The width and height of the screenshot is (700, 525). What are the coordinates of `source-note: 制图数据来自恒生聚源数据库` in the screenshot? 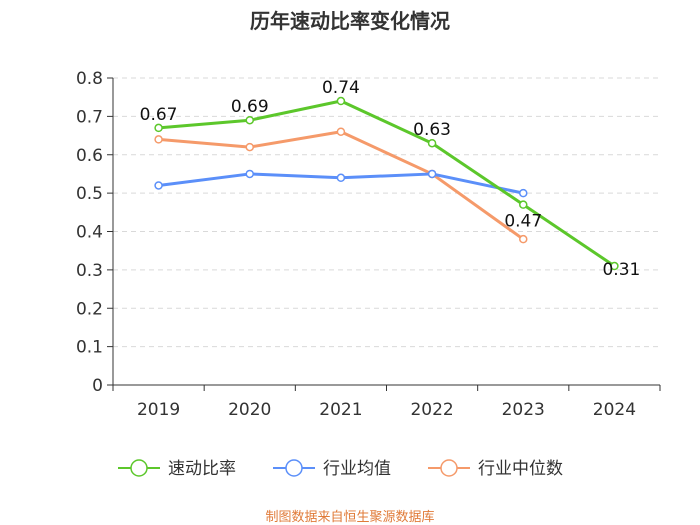 It's located at (349, 517).